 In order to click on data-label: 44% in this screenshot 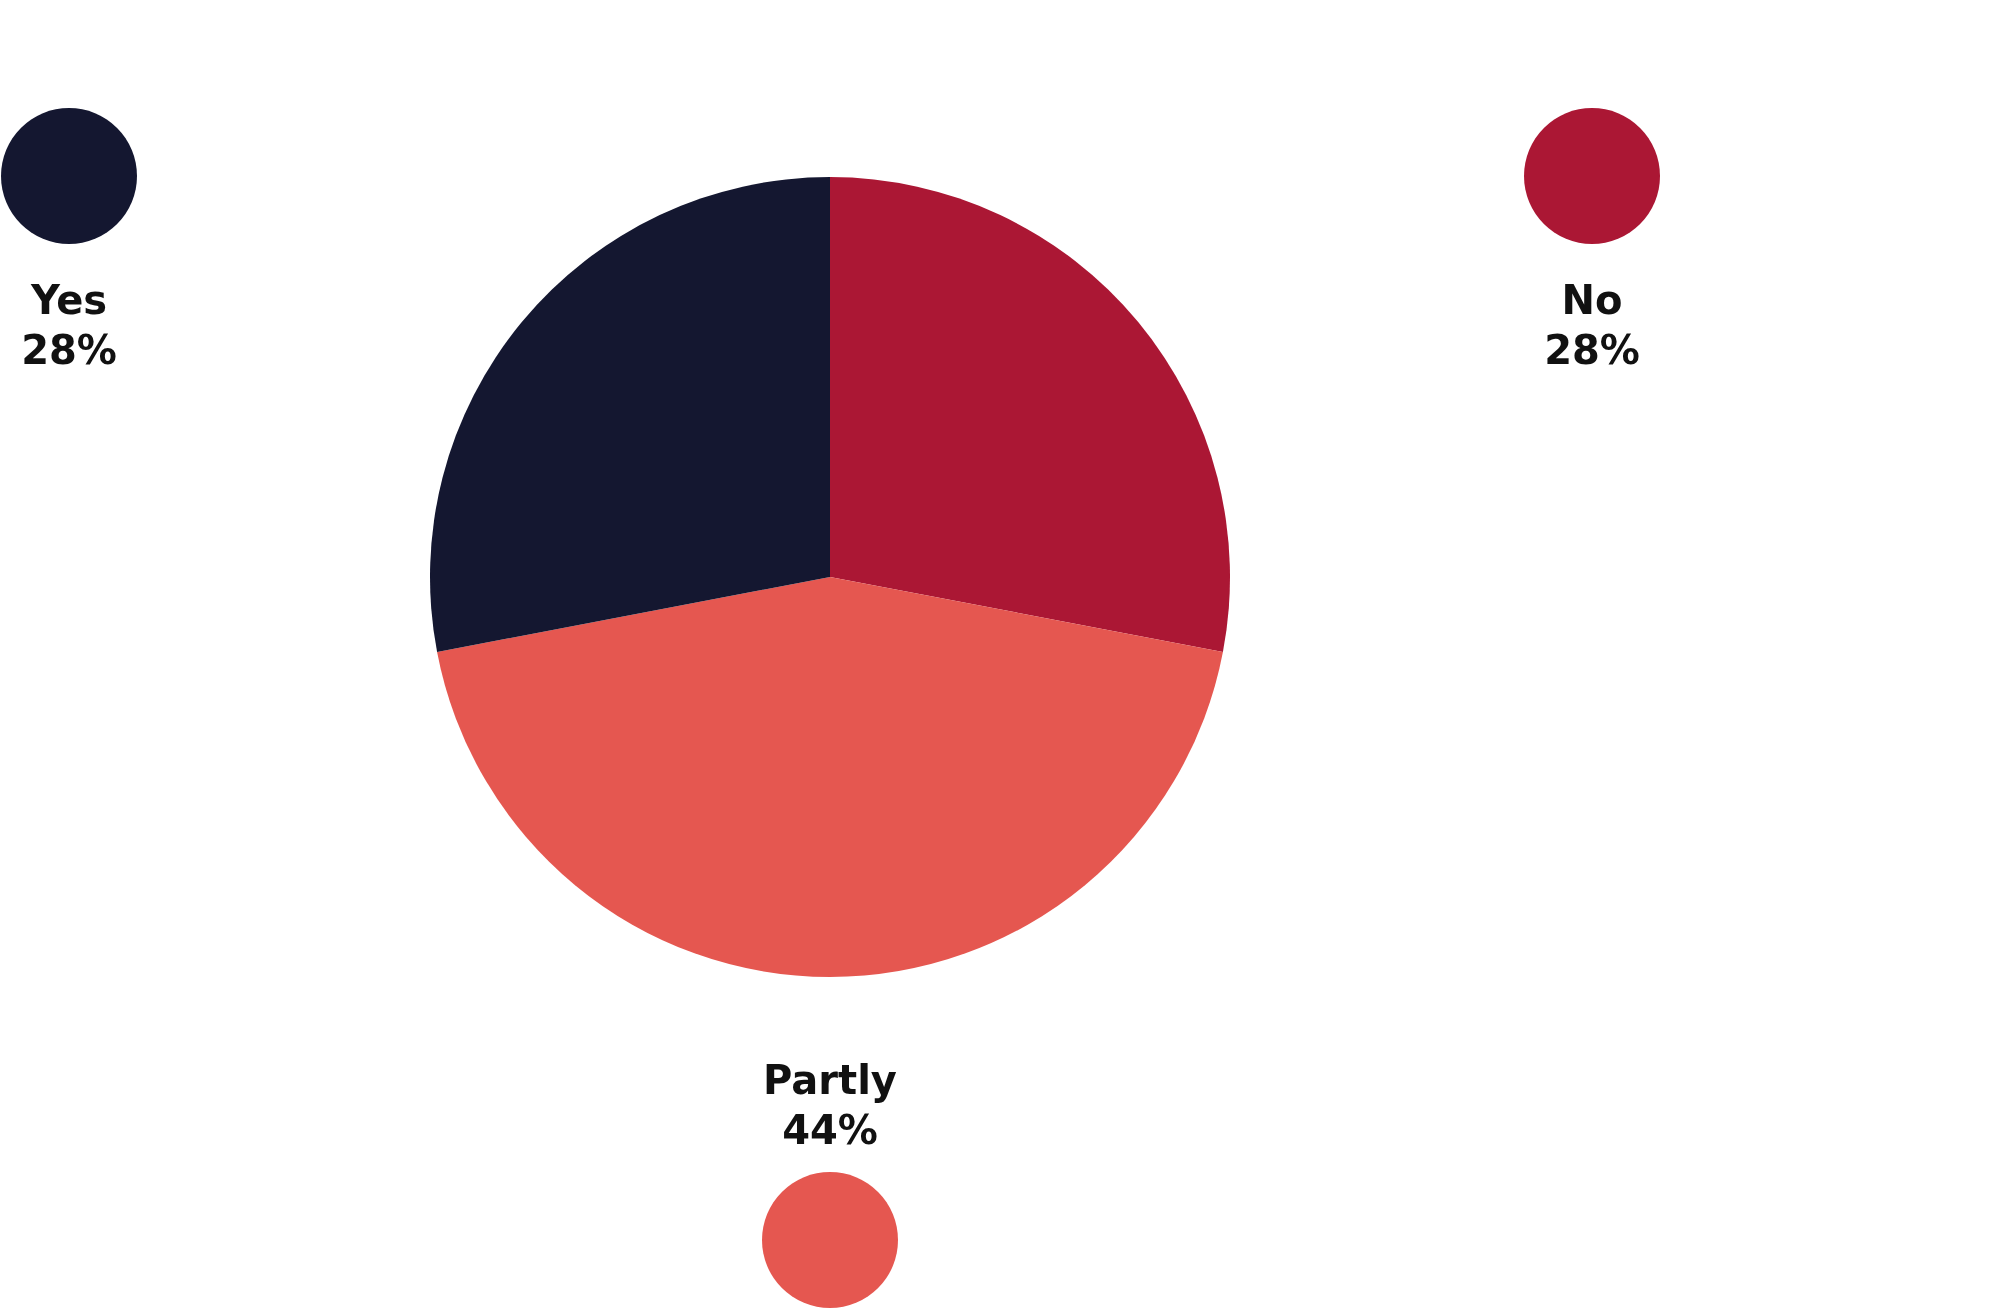, I will do `click(830, 1130)`.